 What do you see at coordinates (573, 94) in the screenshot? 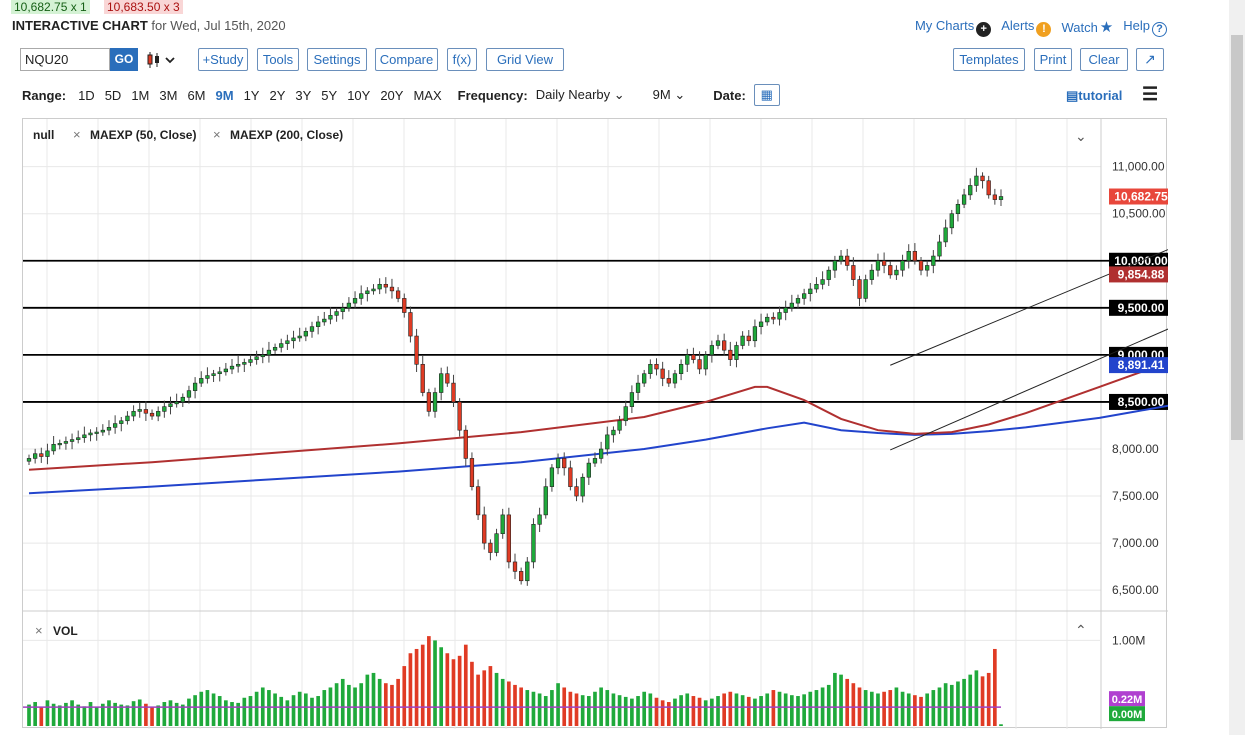
I see `frequency-value: Daily Nearby` at bounding box center [573, 94].